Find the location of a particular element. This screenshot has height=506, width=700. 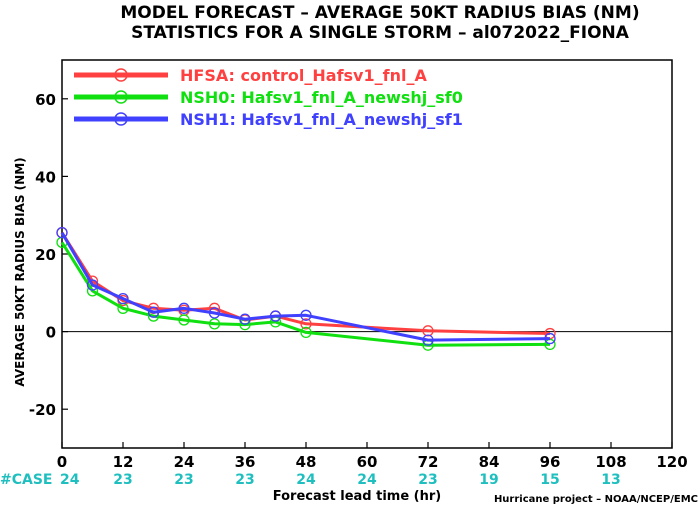

x-tick-label: 72 is located at coordinates (428, 462).